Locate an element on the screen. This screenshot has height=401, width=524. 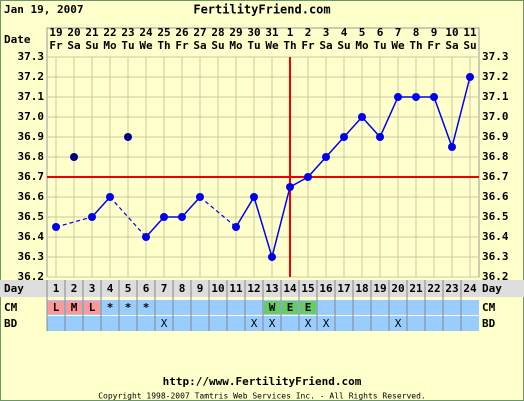
day-label: 23 is located at coordinates (451, 288).